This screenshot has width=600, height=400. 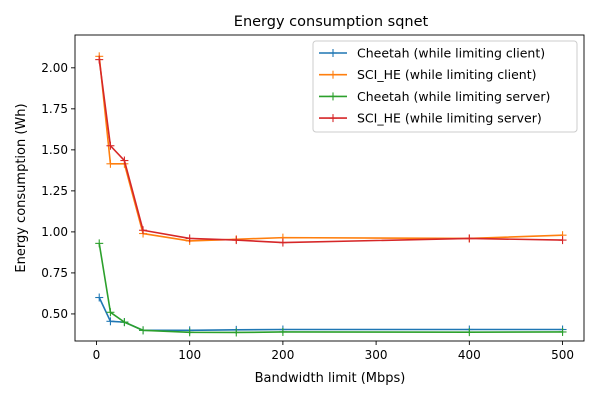 I want to click on y-tick-label: 2.00, so click(x=54, y=68).